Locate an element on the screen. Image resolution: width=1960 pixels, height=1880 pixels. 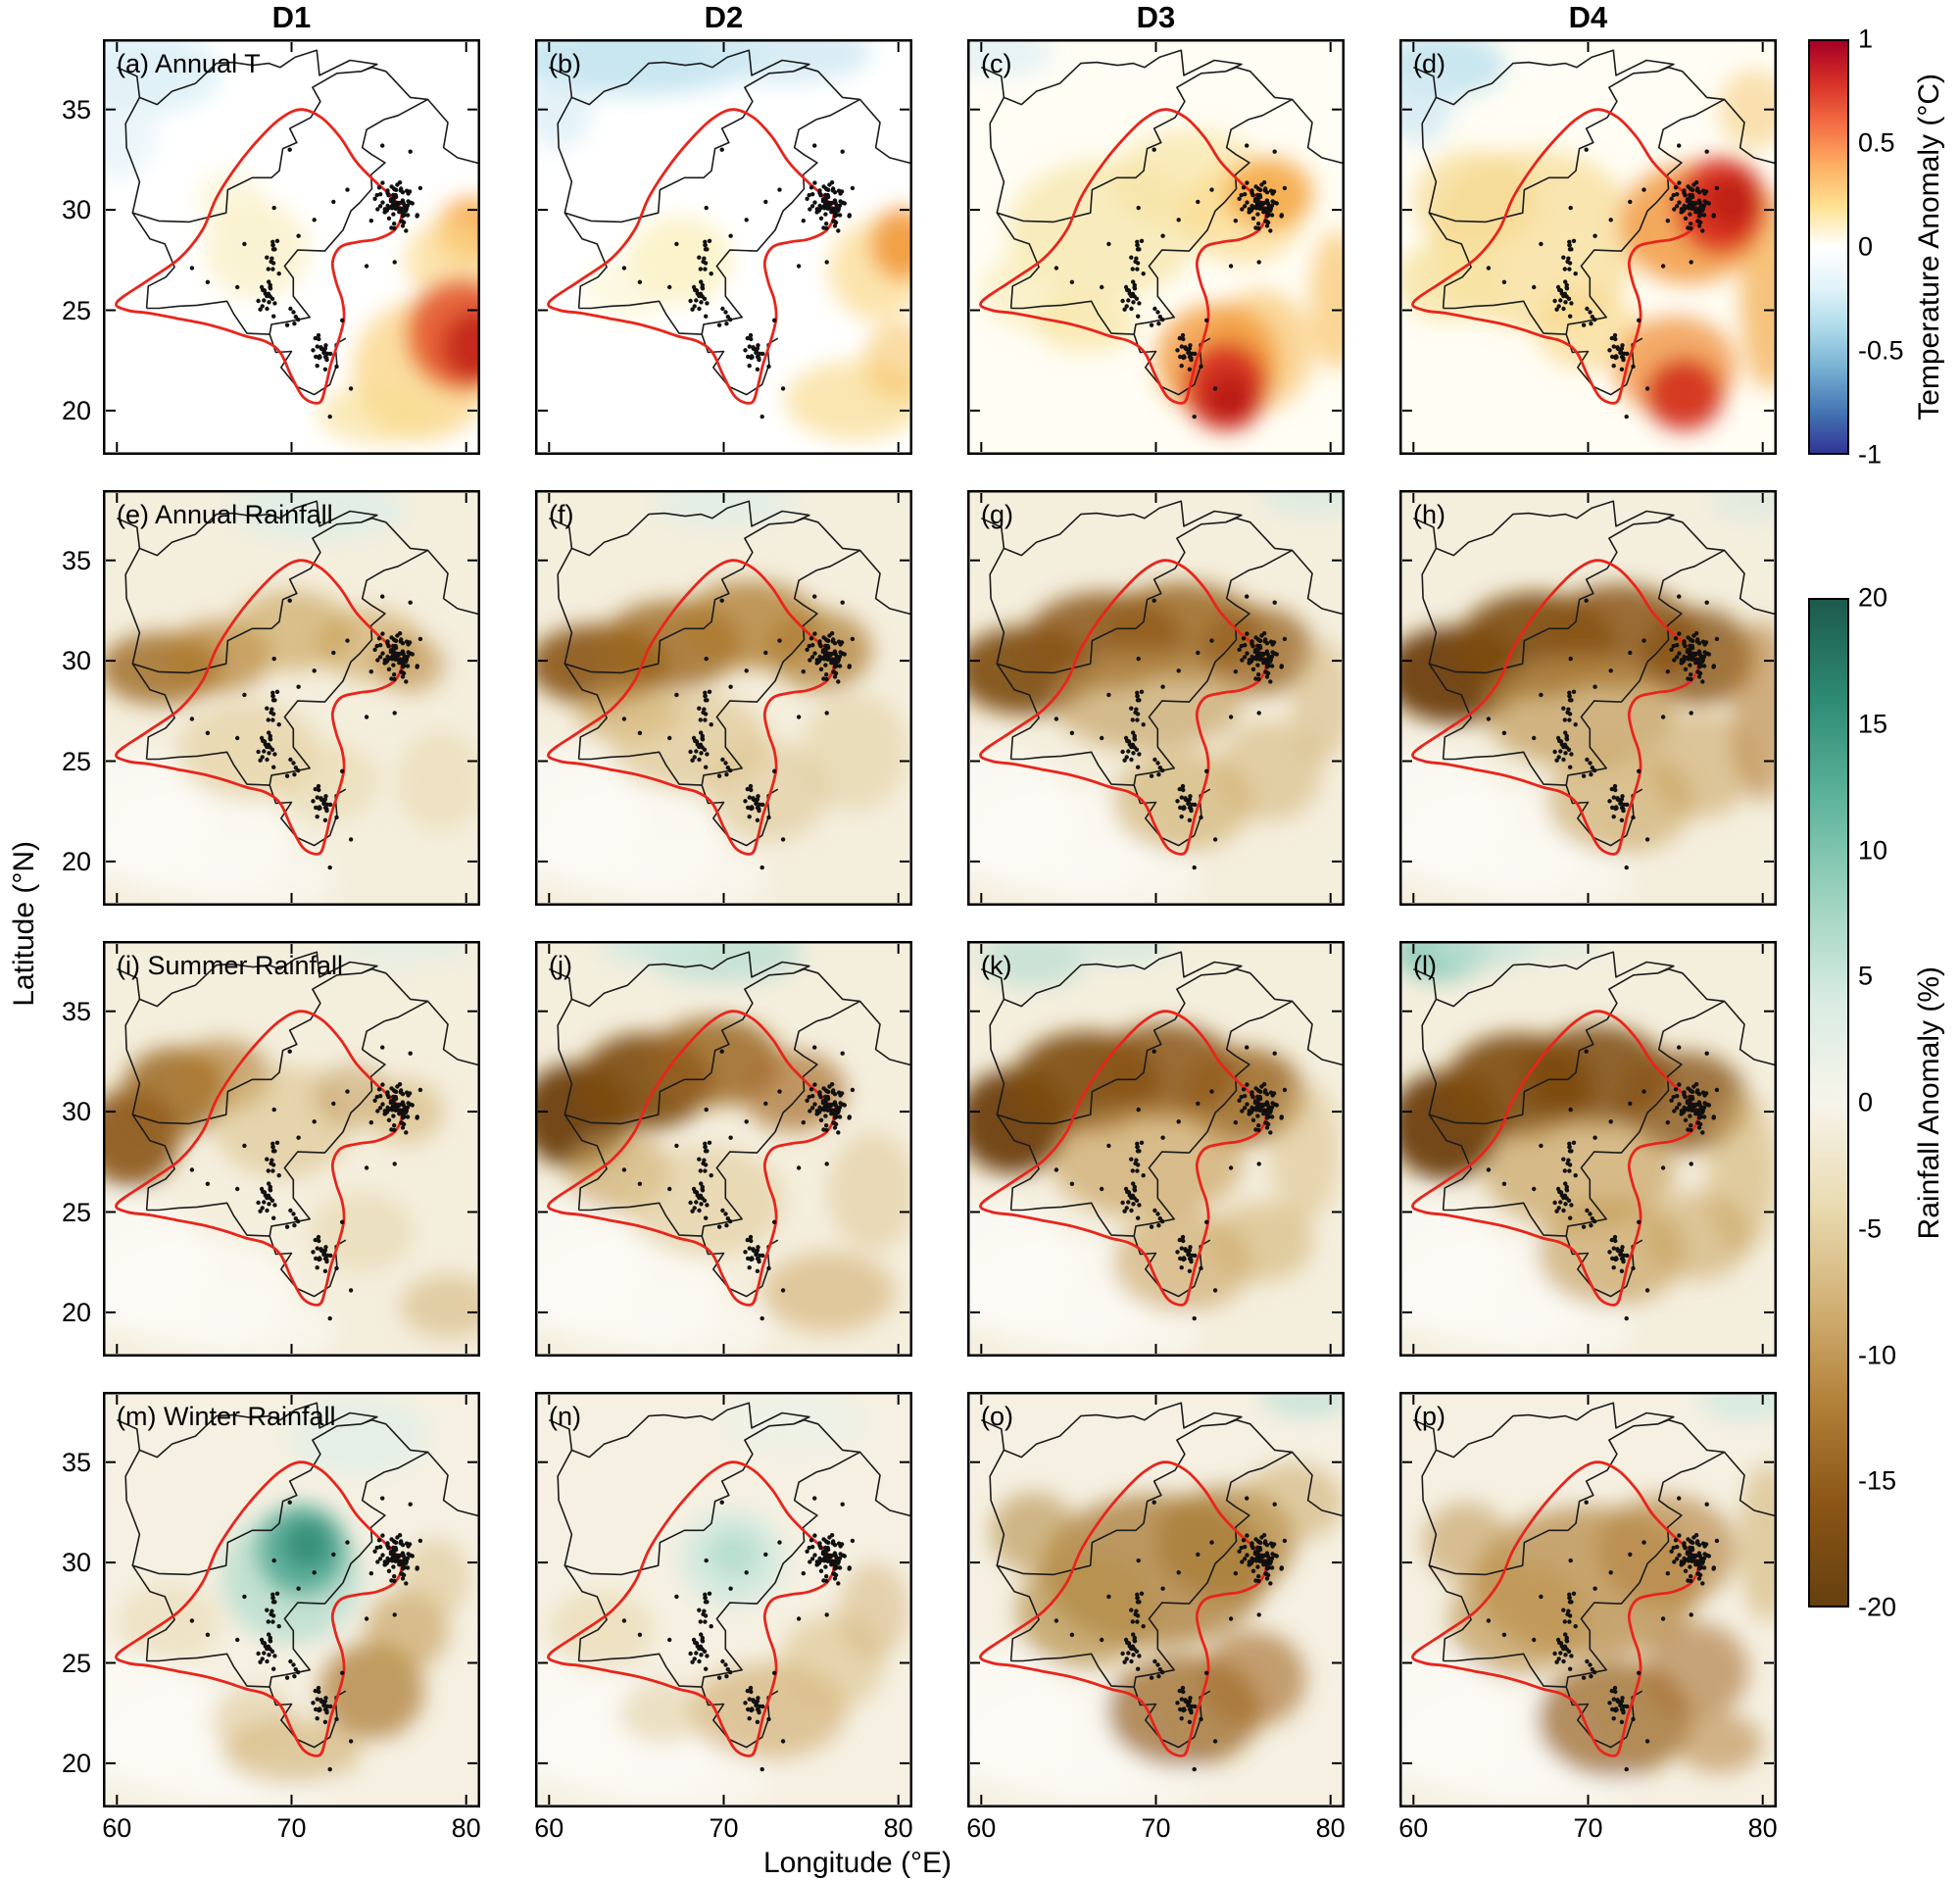
temperature-colorbar-title-wrap: Temperature Anomaly (°C) is located at coordinates (1929, 247).